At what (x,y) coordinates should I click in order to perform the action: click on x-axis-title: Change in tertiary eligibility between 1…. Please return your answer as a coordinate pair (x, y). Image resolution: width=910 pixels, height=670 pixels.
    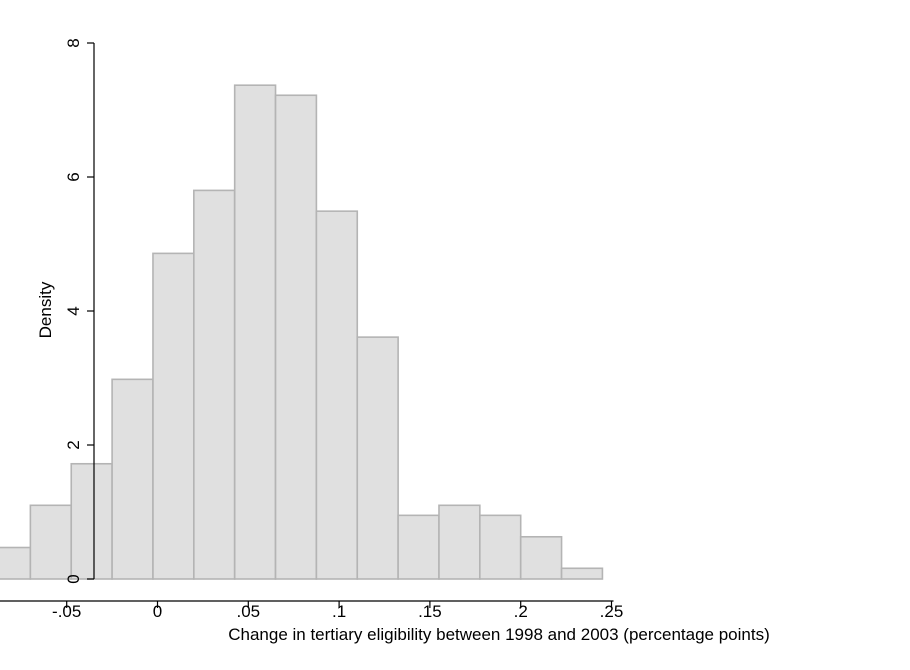
    Looking at the image, I should click on (499, 634).